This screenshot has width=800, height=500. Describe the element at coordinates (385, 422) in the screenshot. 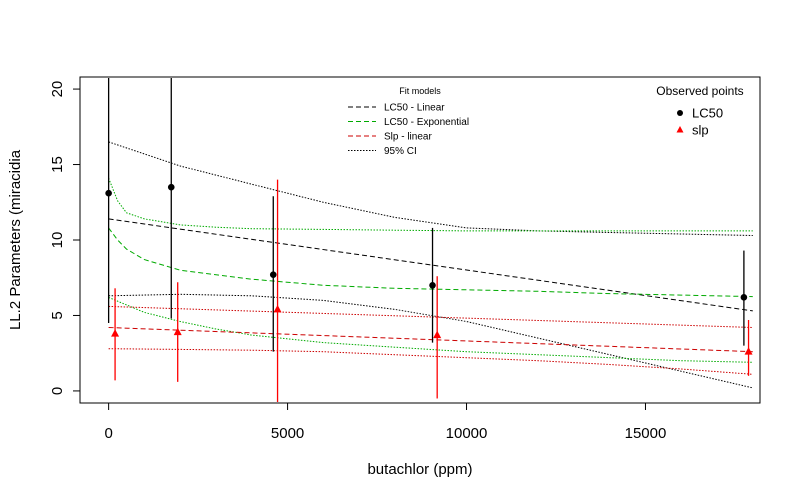

I see `x-axis: 0 5000 10000 15000` at that location.